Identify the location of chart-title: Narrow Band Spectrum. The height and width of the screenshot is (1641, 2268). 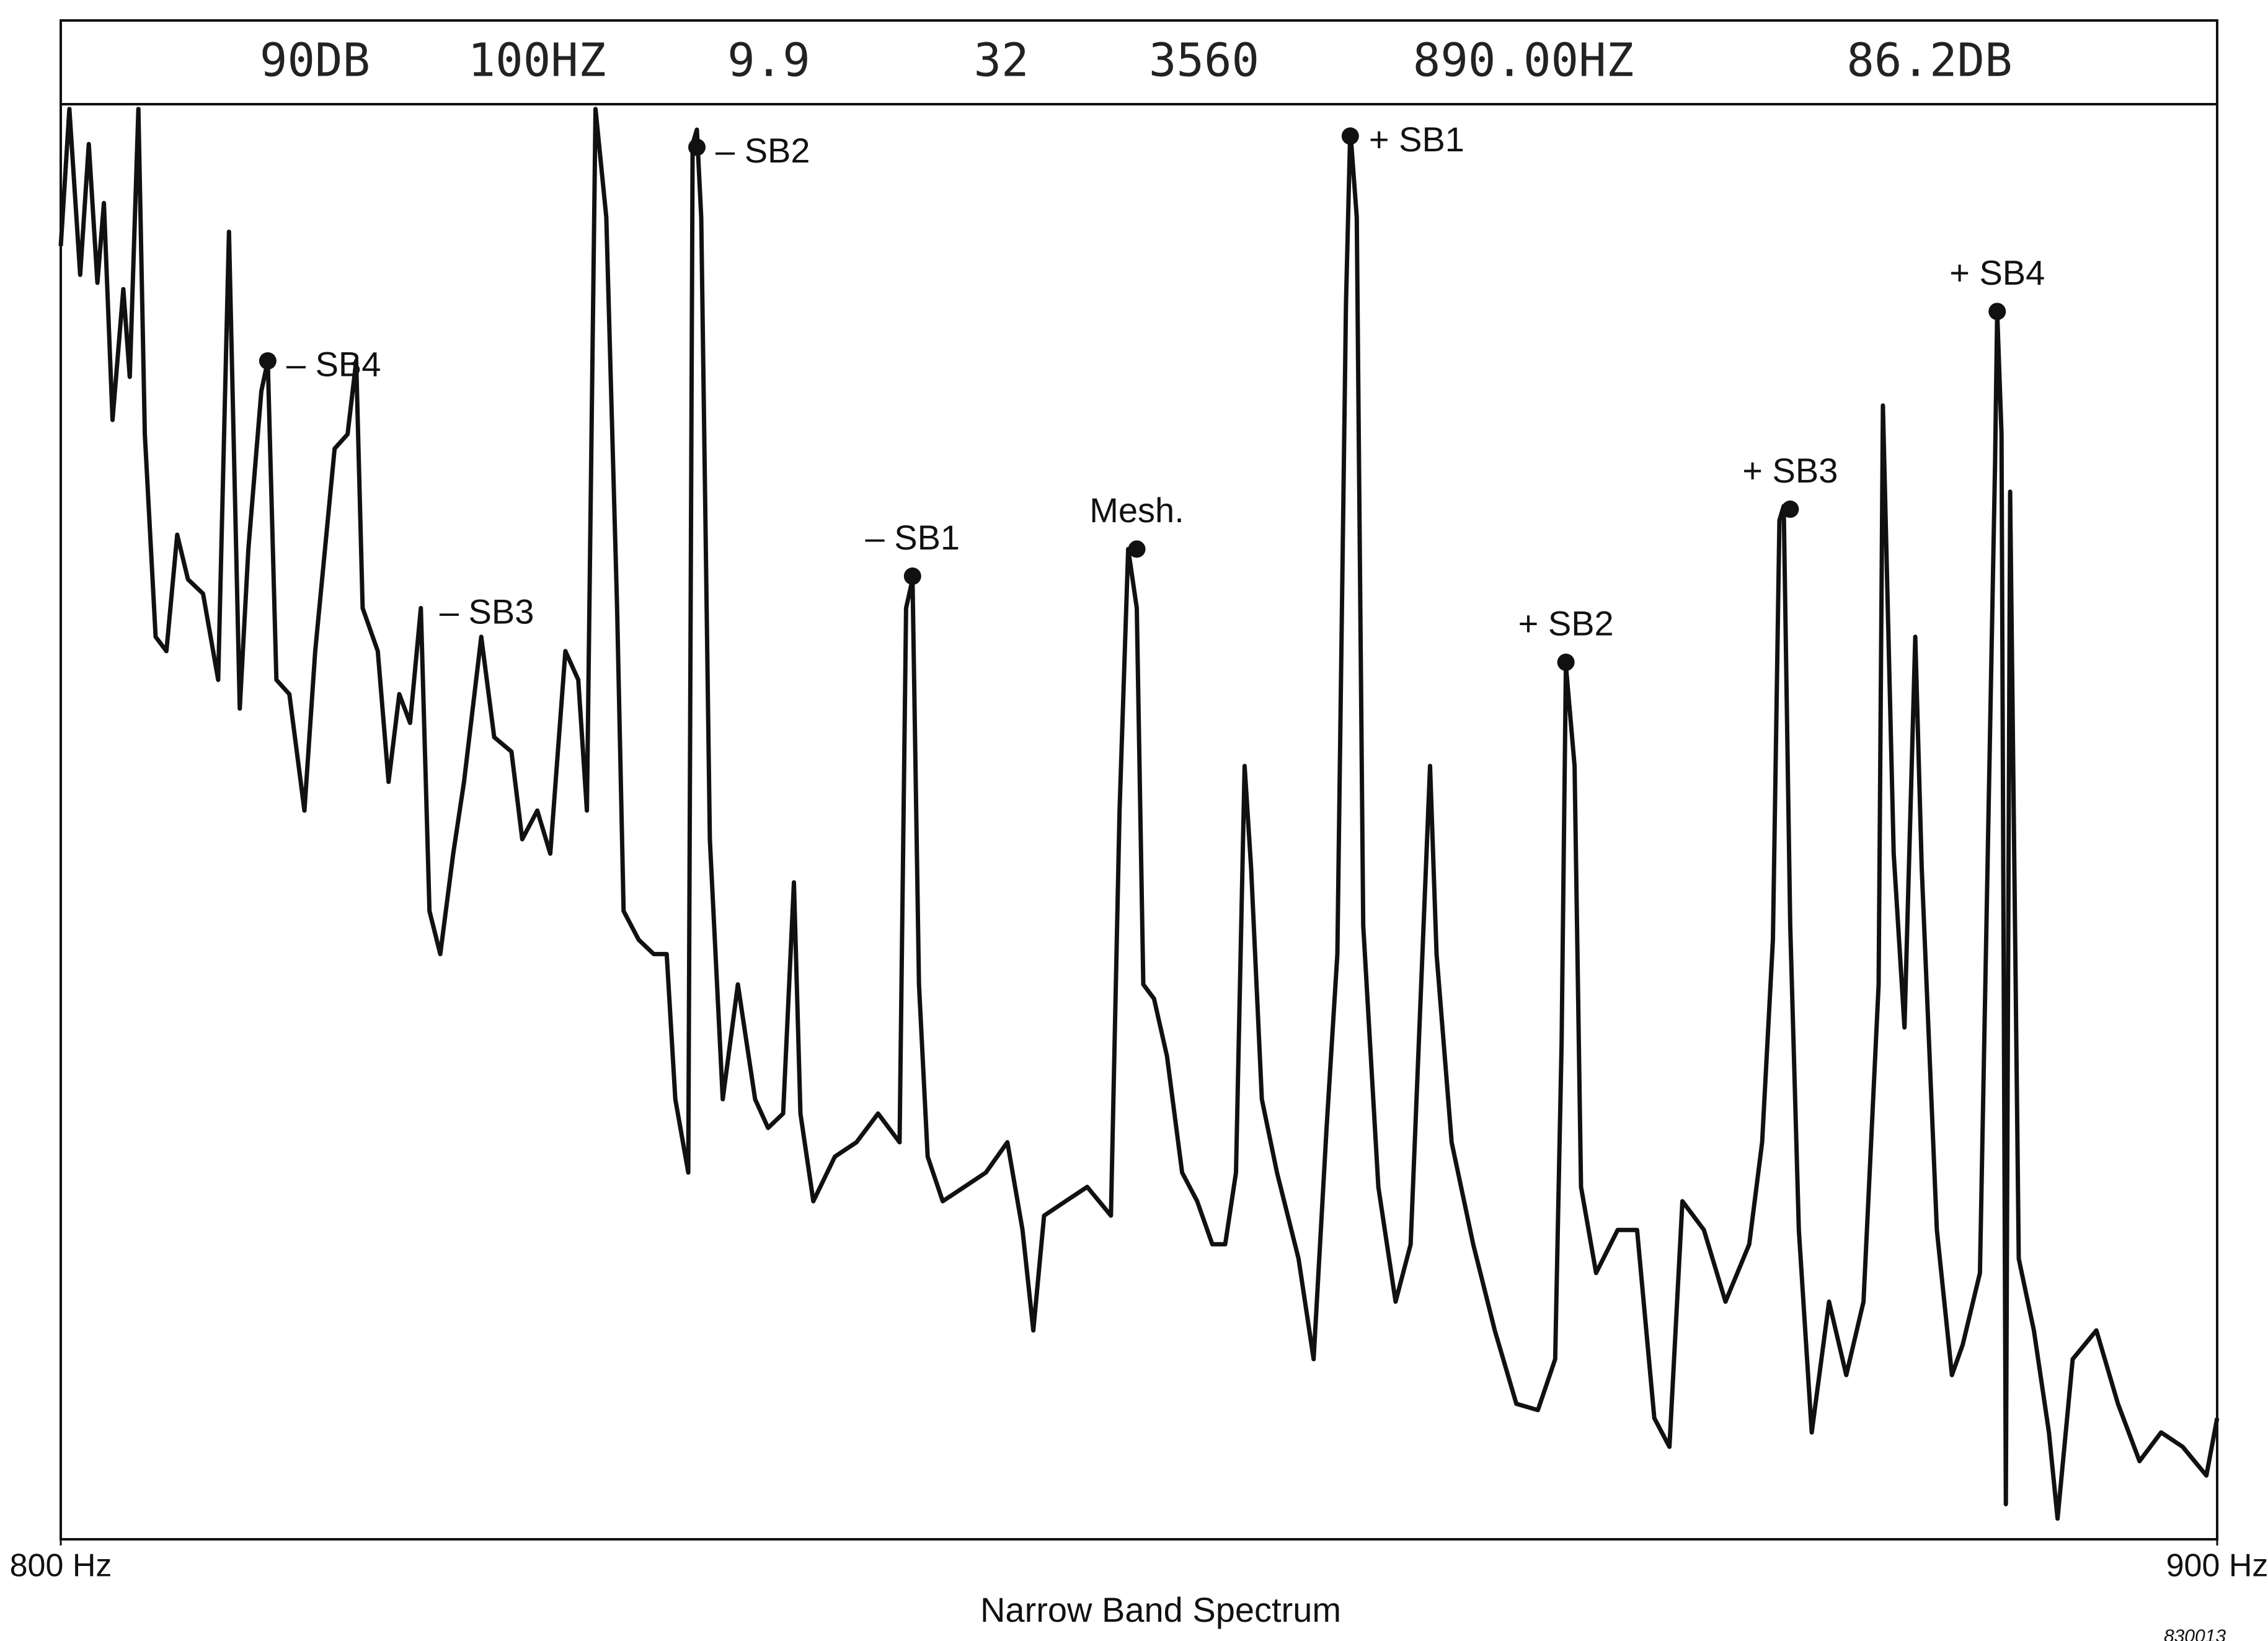
(1160, 1609).